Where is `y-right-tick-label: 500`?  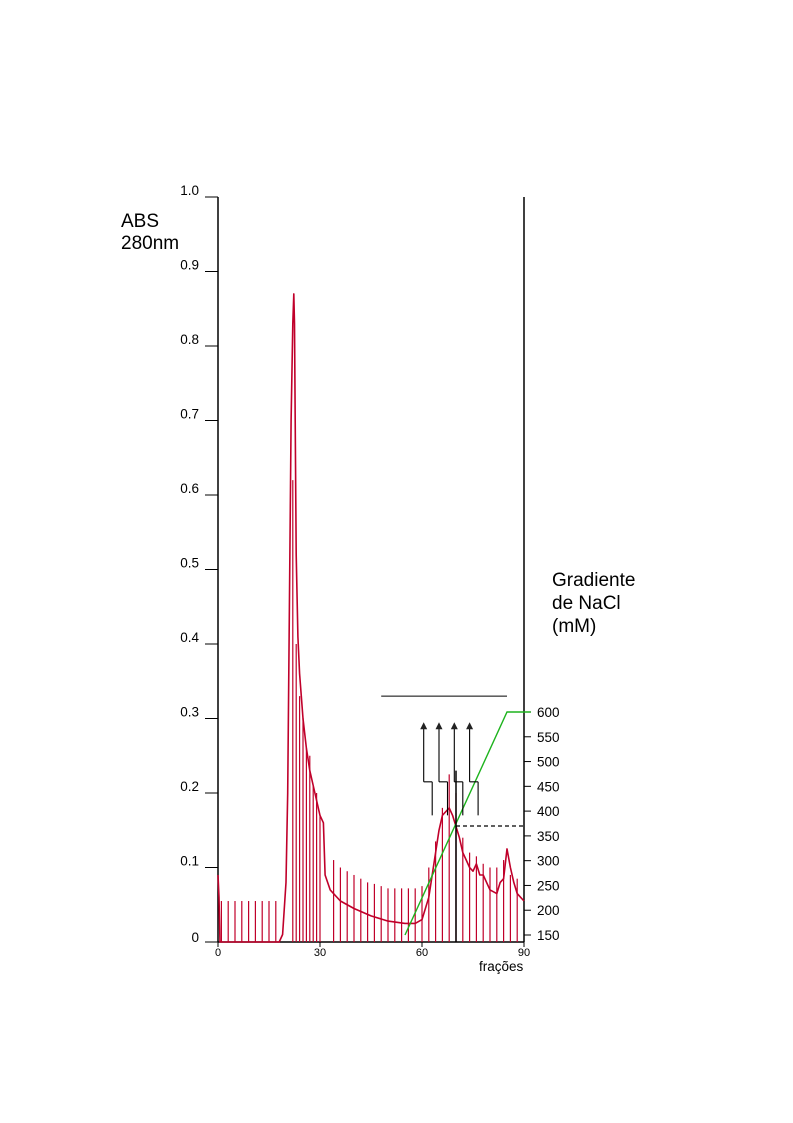 y-right-tick-label: 500 is located at coordinates (548, 762).